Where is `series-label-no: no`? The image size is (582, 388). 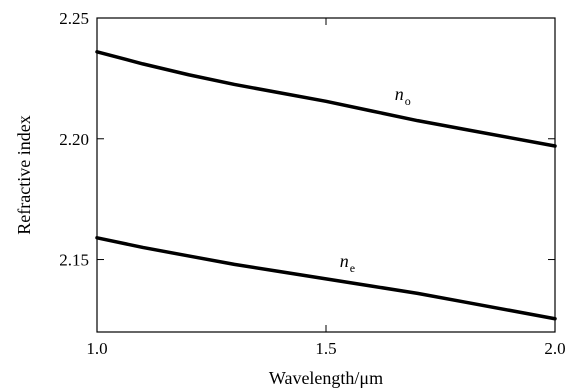 series-label-no: no is located at coordinates (403, 96).